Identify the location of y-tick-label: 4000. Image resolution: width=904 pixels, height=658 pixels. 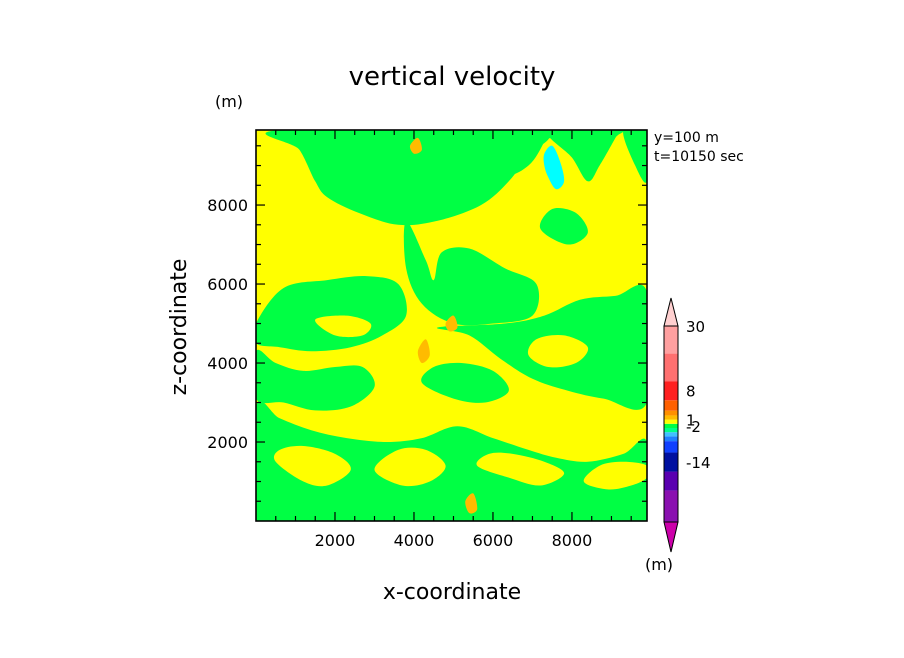
(227, 363).